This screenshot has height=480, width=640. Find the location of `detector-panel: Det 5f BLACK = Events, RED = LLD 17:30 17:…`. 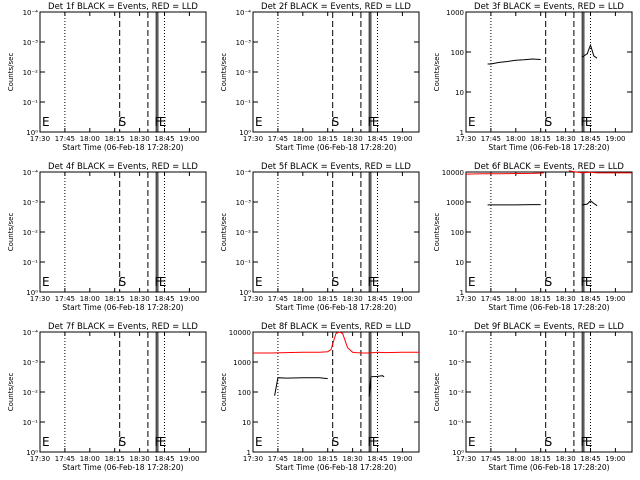

detector-panel: Det 5f BLACK = Events, RED = LLD 17:30 17:… is located at coordinates (320, 237).